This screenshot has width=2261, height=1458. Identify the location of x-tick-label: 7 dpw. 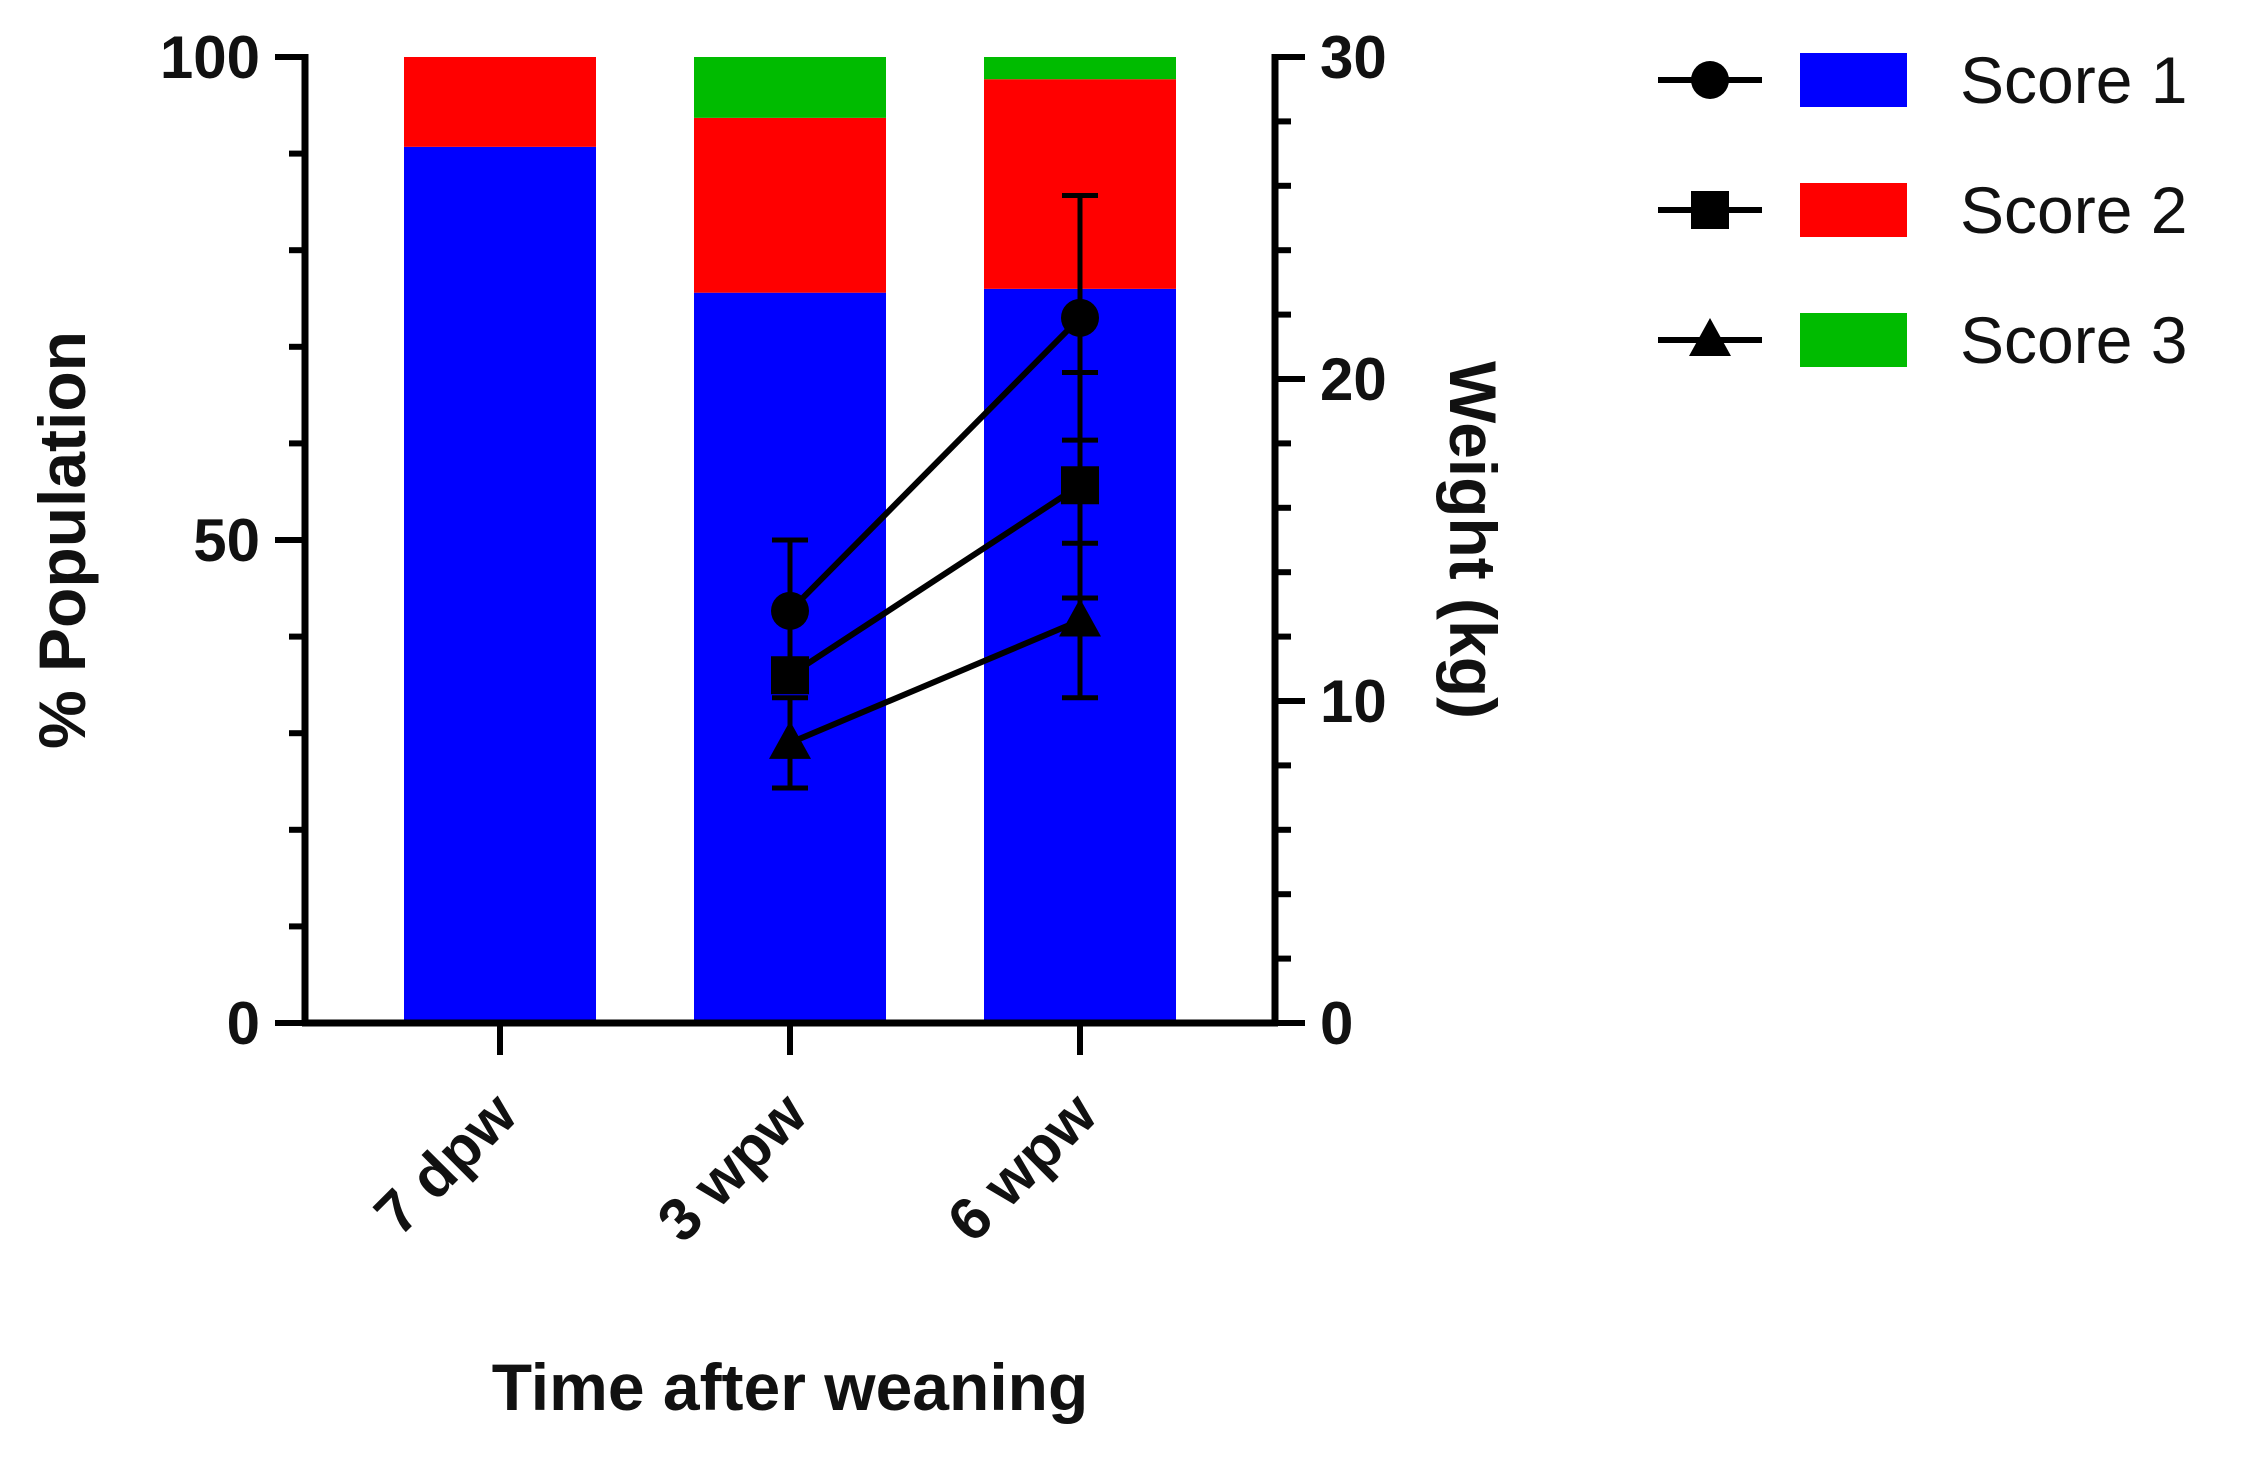
(446, 1164).